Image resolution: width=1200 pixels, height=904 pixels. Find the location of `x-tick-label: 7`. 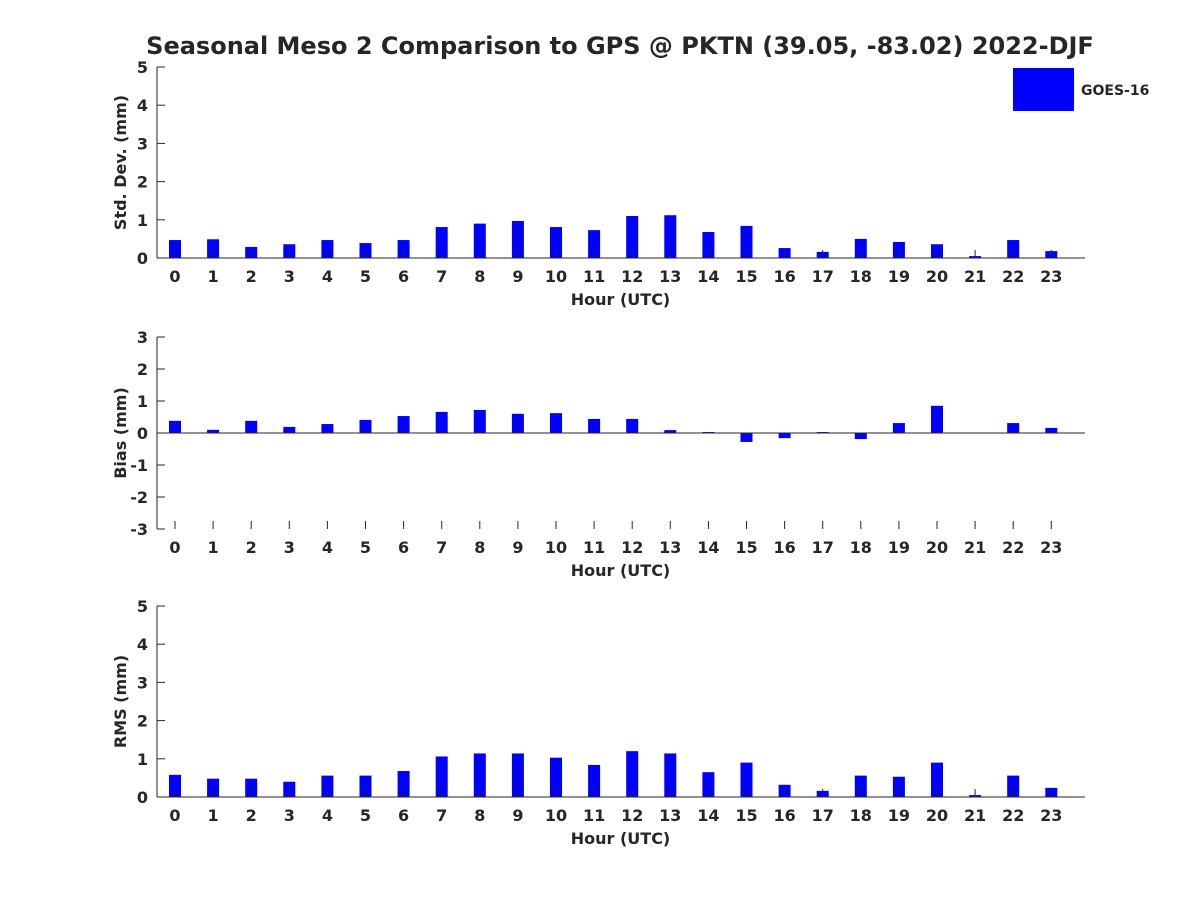

x-tick-label: 7 is located at coordinates (441, 547).